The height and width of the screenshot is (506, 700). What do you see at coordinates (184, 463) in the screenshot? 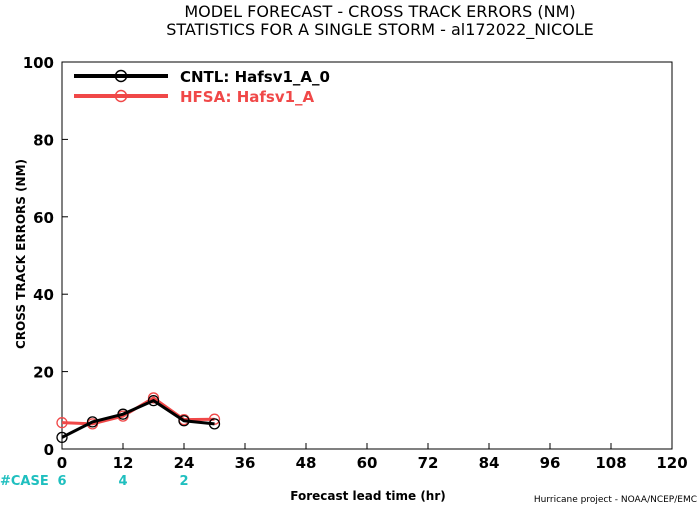
I see `x-tick-label: 24` at bounding box center [184, 463].